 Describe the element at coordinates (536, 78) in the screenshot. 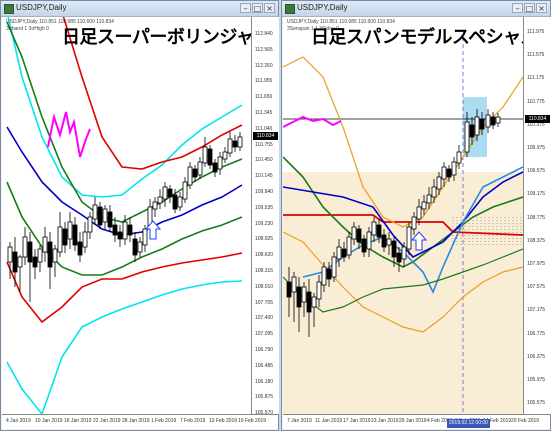

I see `price-axis-label: 111.175` at that location.